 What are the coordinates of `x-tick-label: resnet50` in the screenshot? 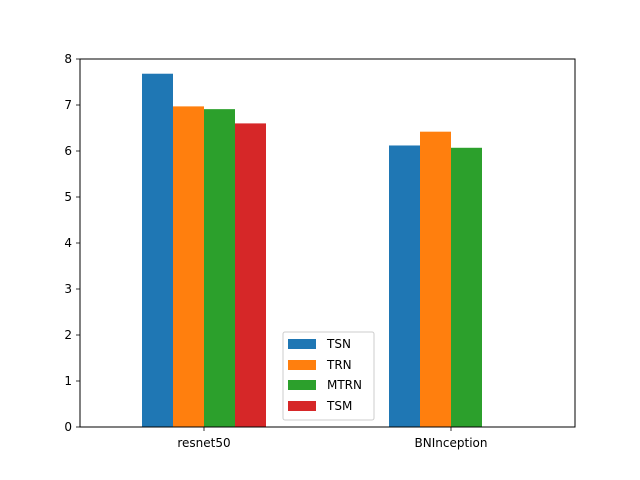 It's located at (203, 443).